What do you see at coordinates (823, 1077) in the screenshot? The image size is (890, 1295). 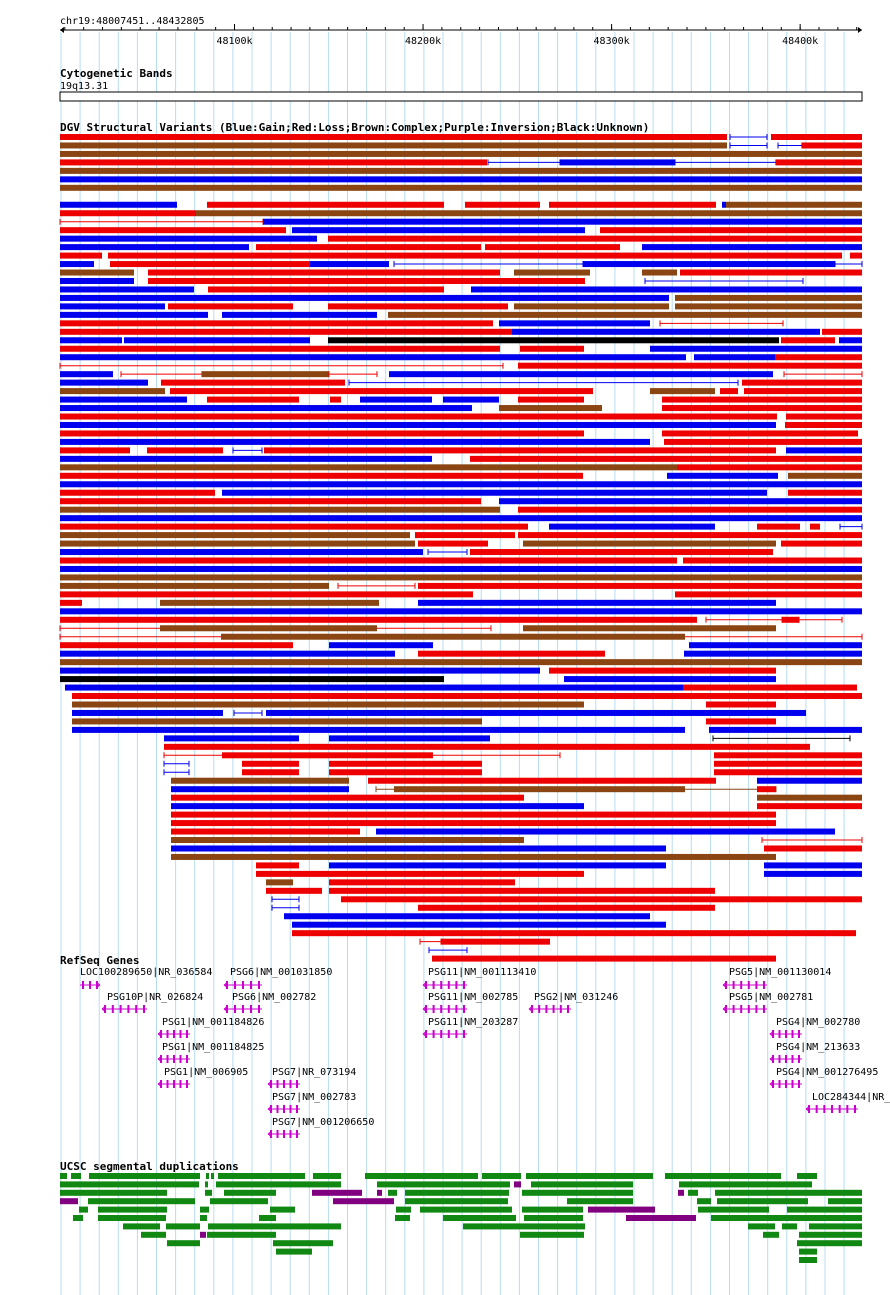 I see `gene-psg4-c: PSG4|NM_001276495` at bounding box center [823, 1077].